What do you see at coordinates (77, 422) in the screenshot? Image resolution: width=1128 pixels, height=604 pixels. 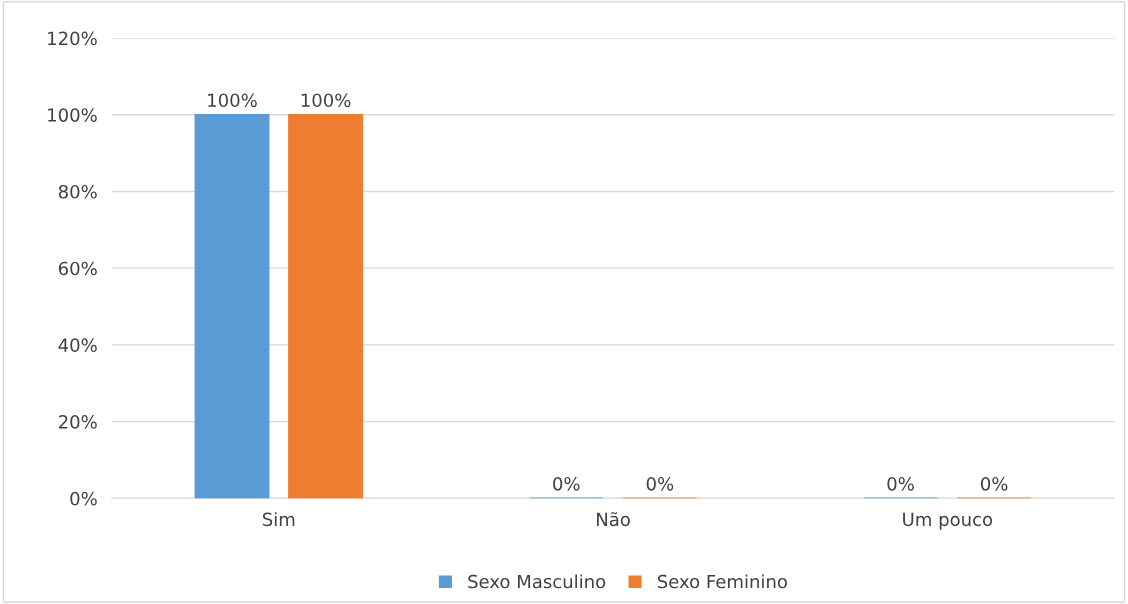 I see `y-tick-label: 20%` at bounding box center [77, 422].